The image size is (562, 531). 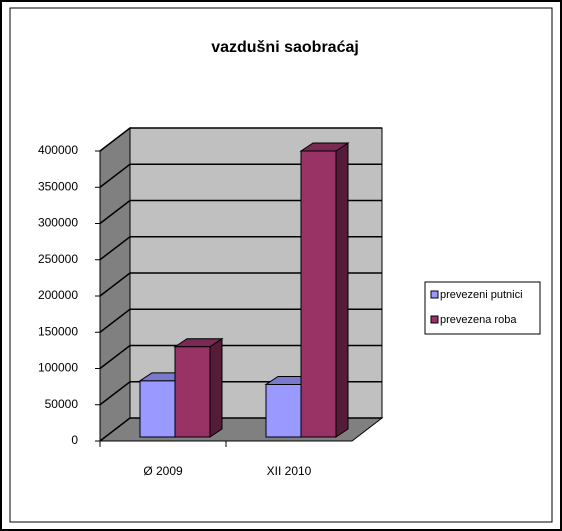 I want to click on y-tick-label: 200000, so click(x=58, y=295).